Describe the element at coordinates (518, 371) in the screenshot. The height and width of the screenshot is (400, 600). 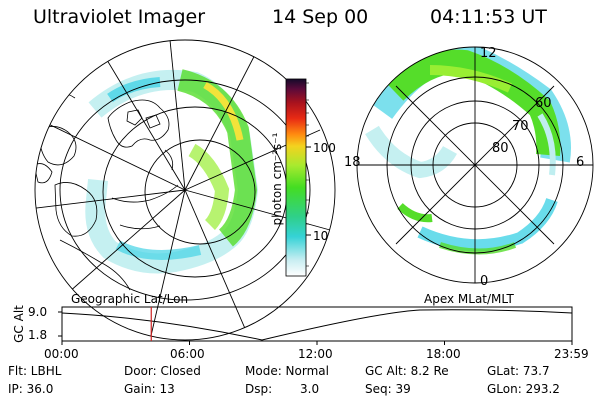
I see `status-glat: GLat: 73.7` at that location.